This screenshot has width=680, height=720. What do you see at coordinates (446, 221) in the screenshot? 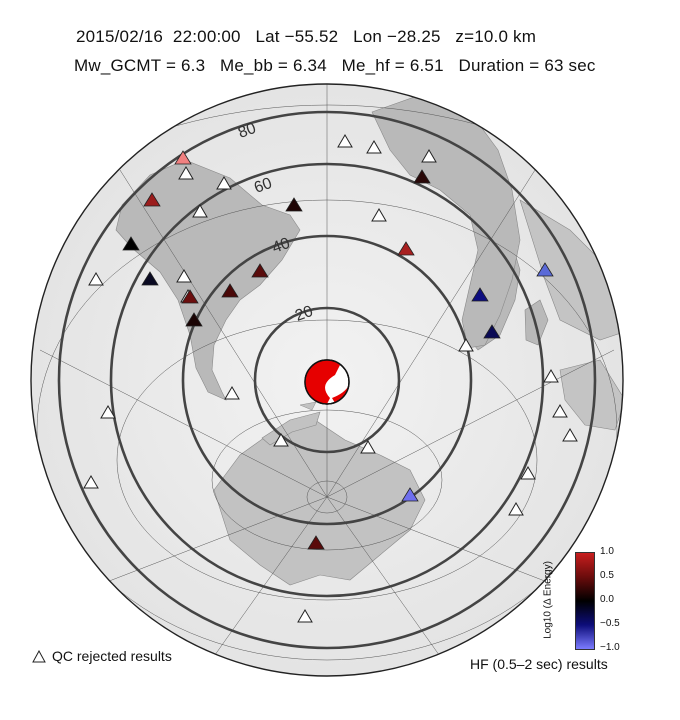
I see `africa-east-landmass` at bounding box center [446, 221].